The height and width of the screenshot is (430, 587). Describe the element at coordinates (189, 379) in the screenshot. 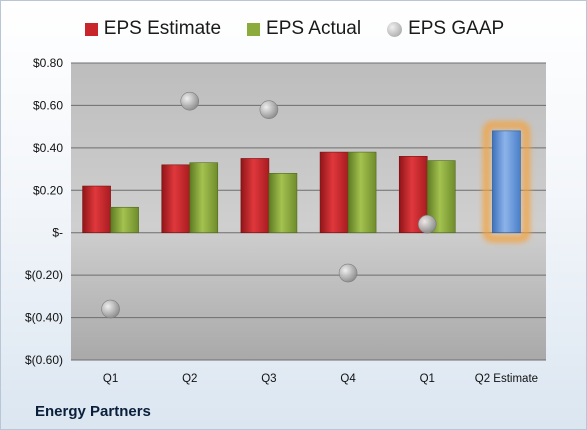

I see `x-tick-label: Q2` at that location.